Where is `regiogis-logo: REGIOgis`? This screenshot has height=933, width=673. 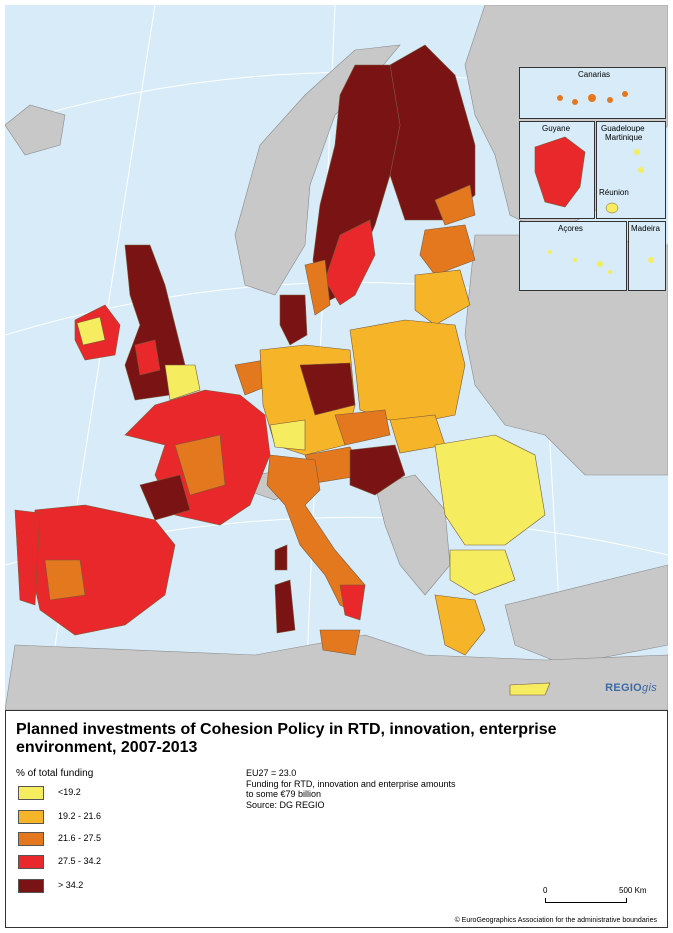 regiogis-logo: REGIOgis is located at coordinates (631, 688).